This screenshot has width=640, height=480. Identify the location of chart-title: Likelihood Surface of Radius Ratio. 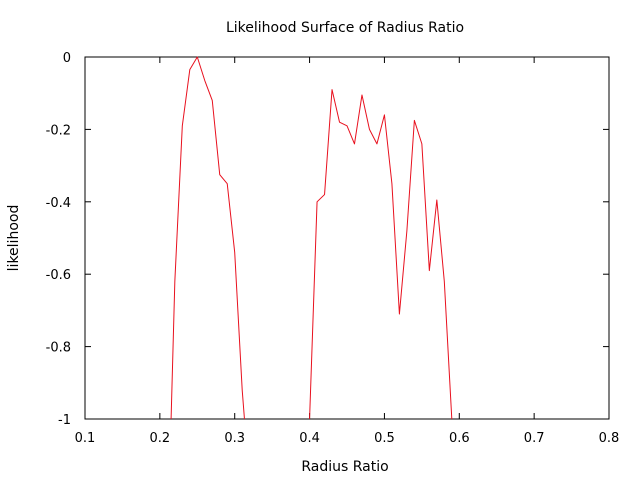
(345, 28).